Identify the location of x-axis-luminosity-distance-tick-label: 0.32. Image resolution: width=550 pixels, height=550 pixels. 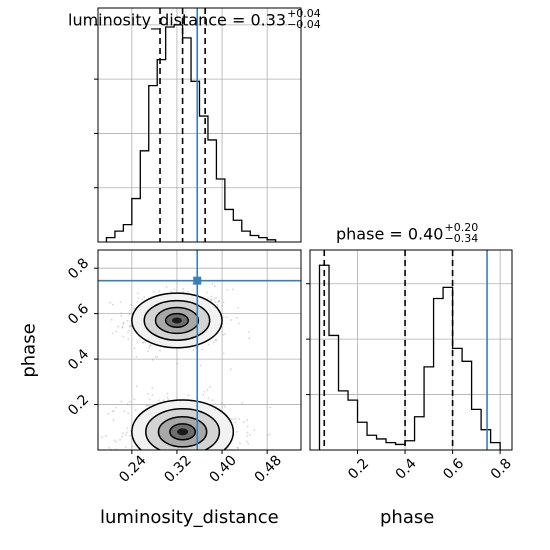
(177, 468).